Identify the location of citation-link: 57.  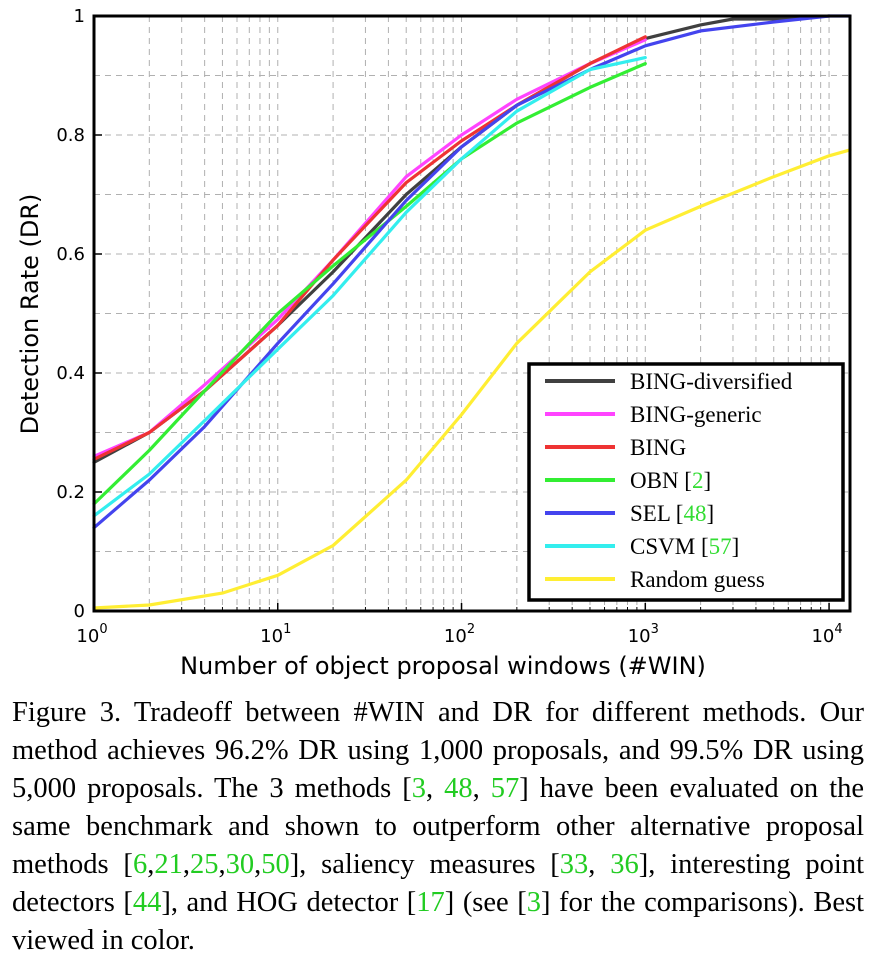
(505, 788).